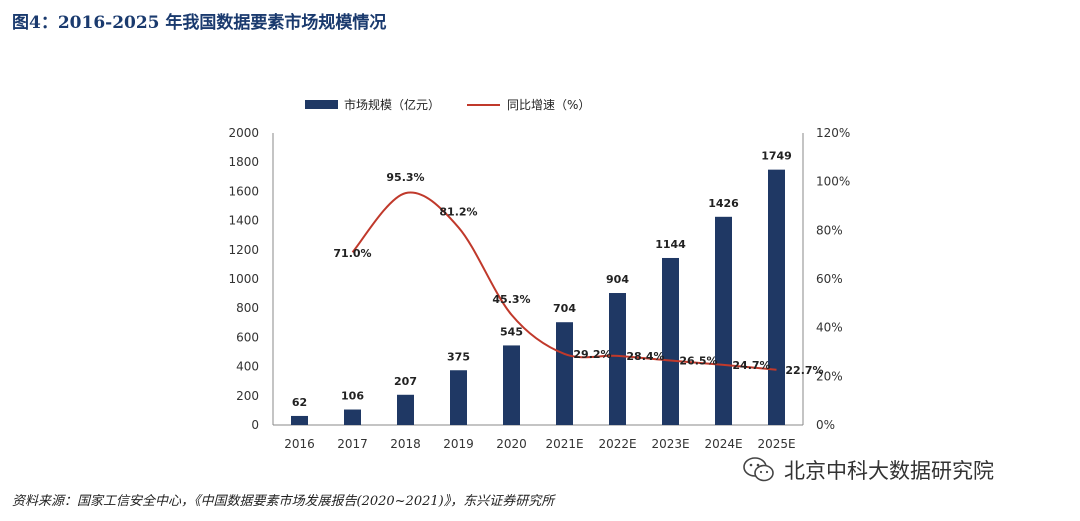 Image resolution: width=1080 pixels, height=521 pixels. Describe the element at coordinates (645, 356) in the screenshot. I see `growth-value-label: 28.4%` at that location.